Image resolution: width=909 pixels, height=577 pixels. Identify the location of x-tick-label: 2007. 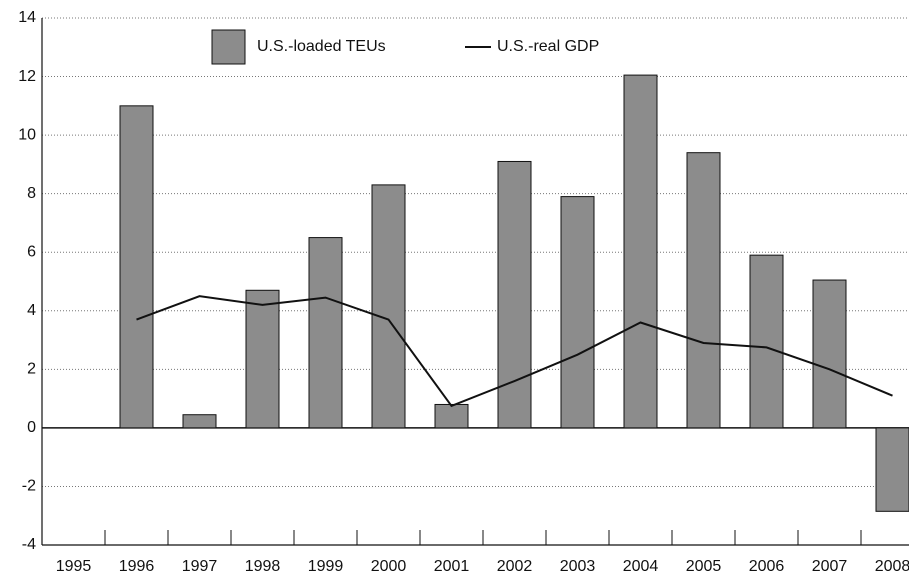
(830, 566).